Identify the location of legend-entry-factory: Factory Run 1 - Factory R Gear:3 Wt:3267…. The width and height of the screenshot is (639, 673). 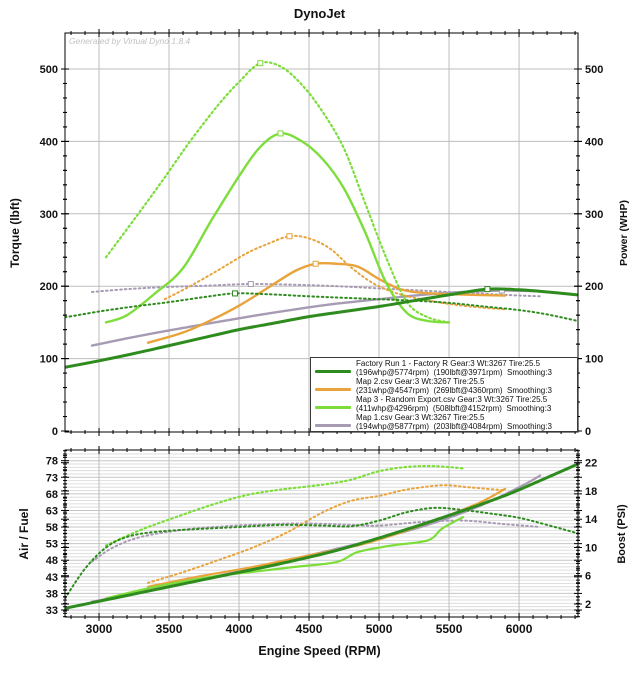
(444, 368).